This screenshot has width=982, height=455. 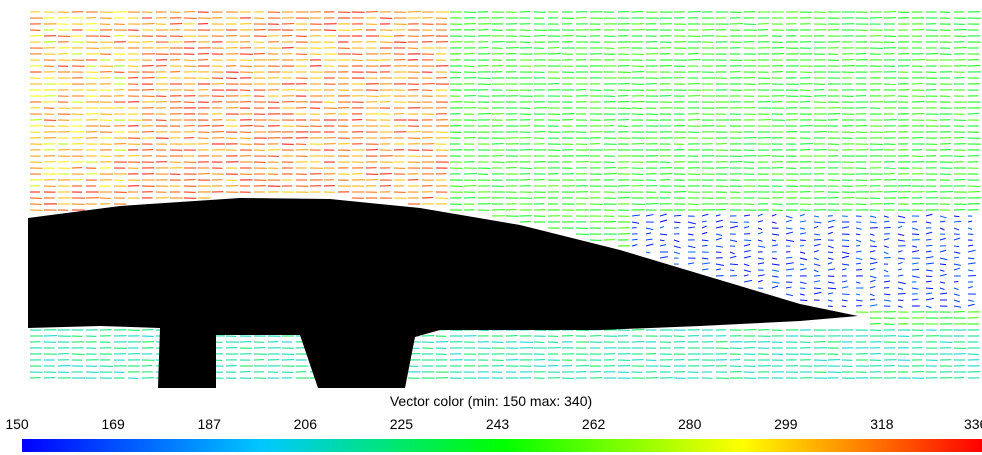 I want to click on colorbar-caption: Vector color (min: 150 max: 340), so click(x=491, y=401).